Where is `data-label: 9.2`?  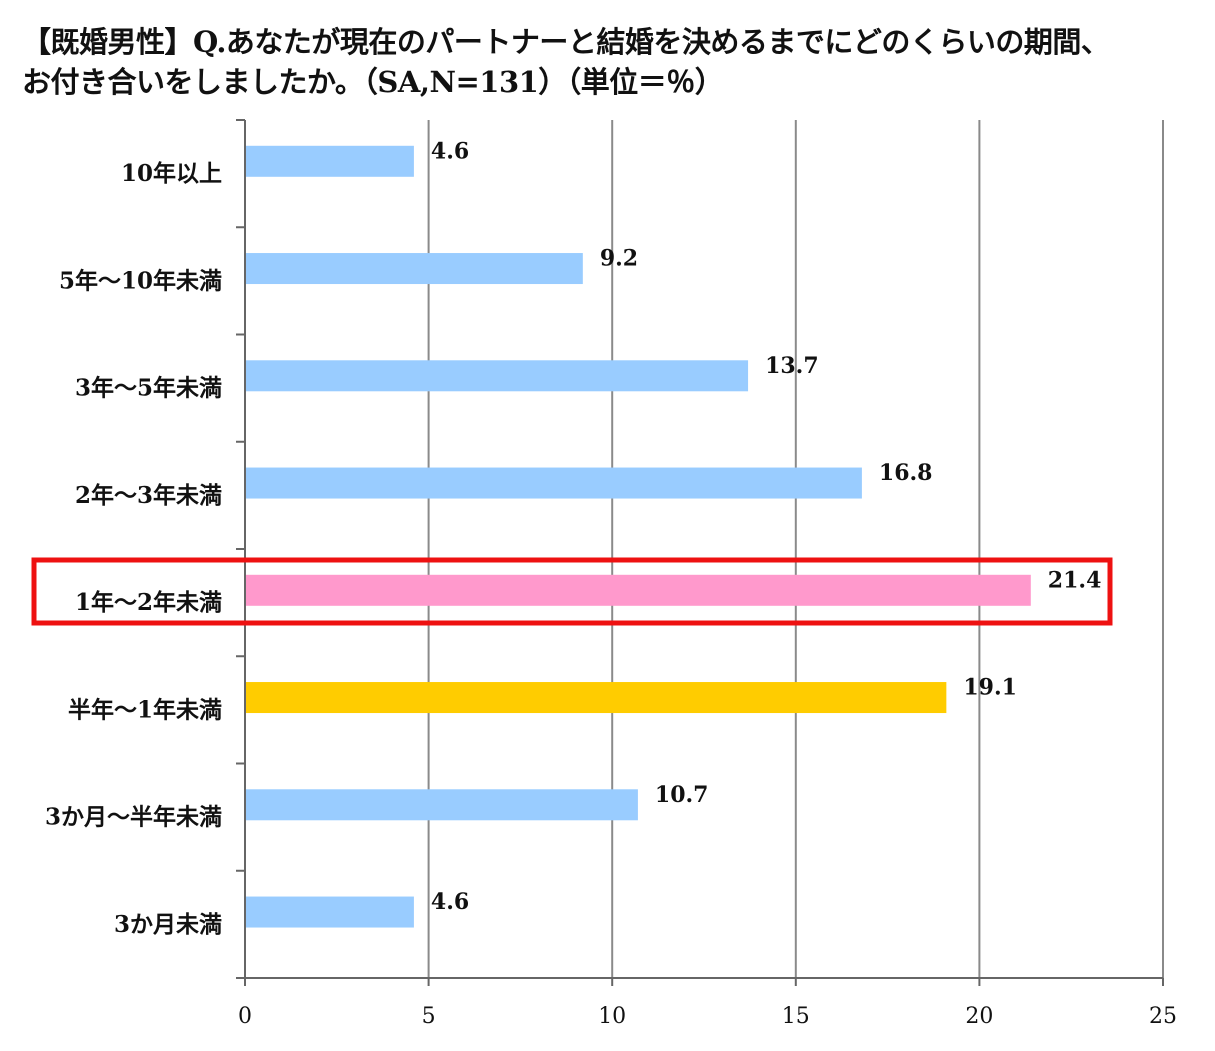 data-label: 9.2 is located at coordinates (619, 259).